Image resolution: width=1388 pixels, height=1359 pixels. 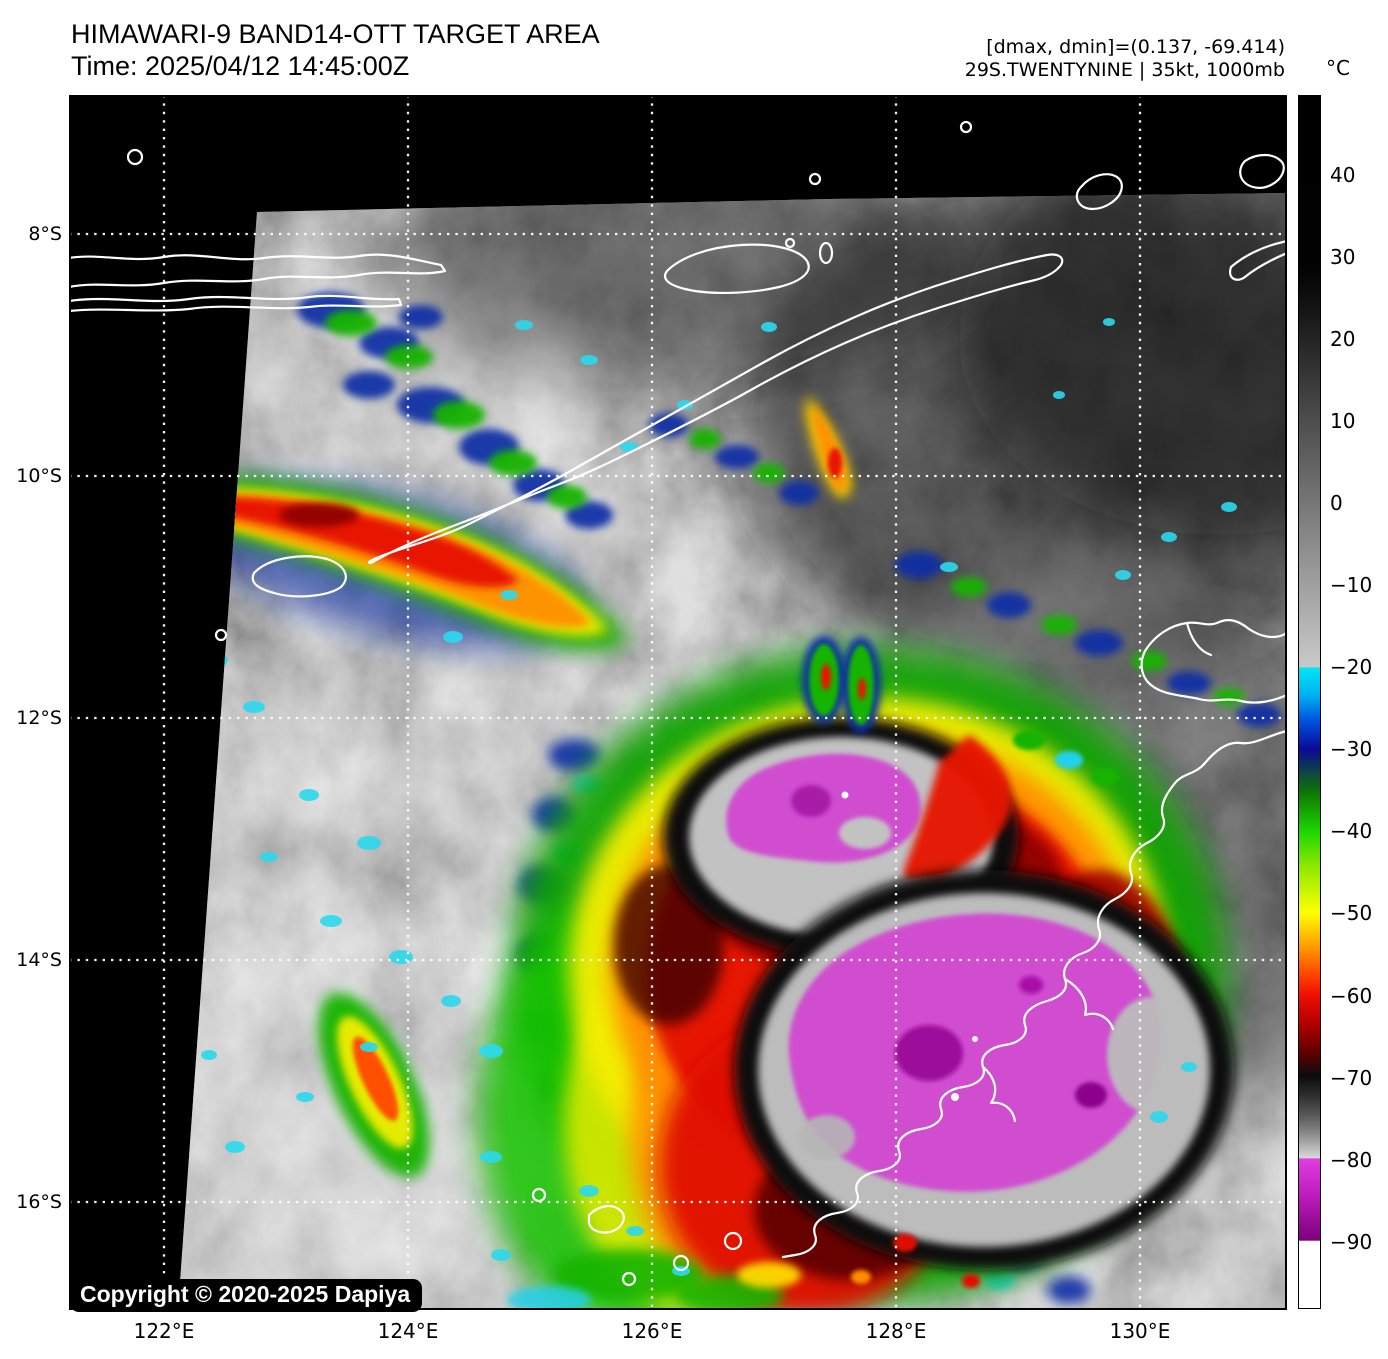 What do you see at coordinates (408, 1331) in the screenshot?
I see `lon-tick-label: 124°E` at bounding box center [408, 1331].